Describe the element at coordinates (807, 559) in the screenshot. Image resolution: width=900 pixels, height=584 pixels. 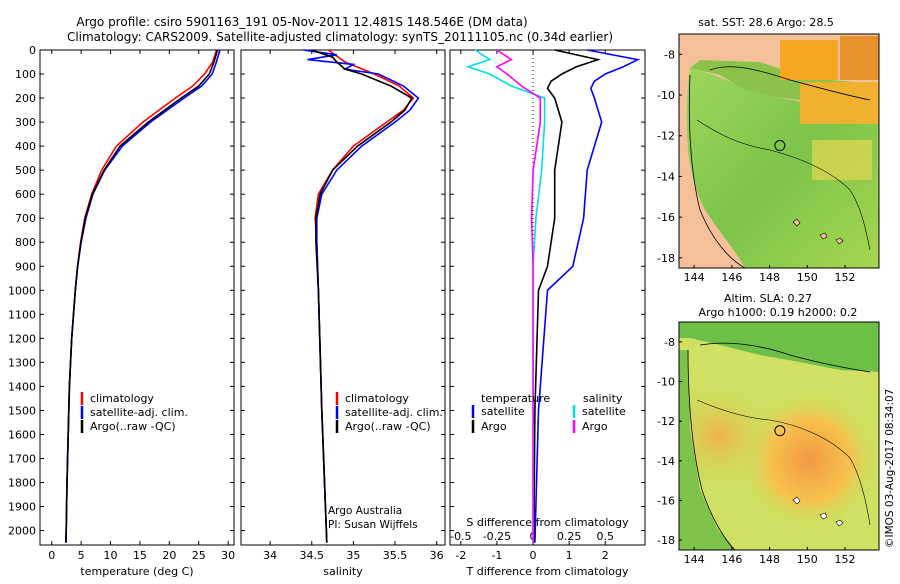
I see `map-lon-tick-label: 150` at that location.